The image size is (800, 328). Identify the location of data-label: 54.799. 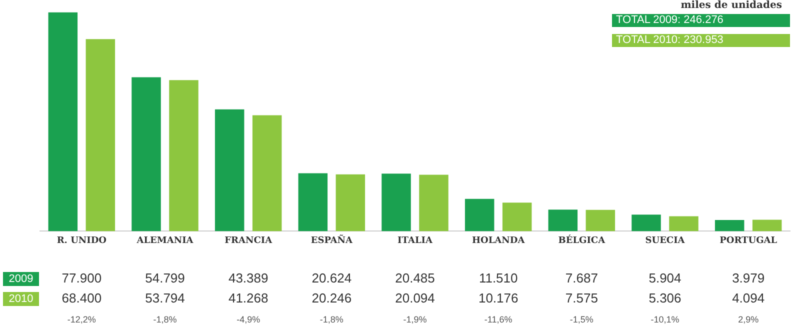
(165, 278).